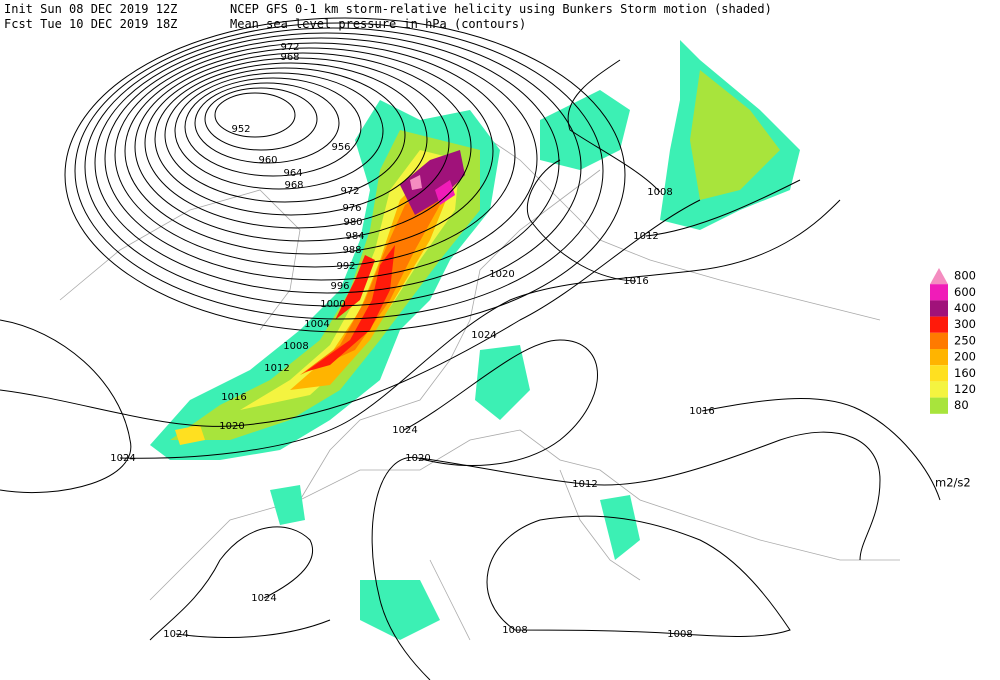 The image size is (1000, 680). Describe the element at coordinates (961, 405) in the screenshot. I see `legend-label: 80` at that location.